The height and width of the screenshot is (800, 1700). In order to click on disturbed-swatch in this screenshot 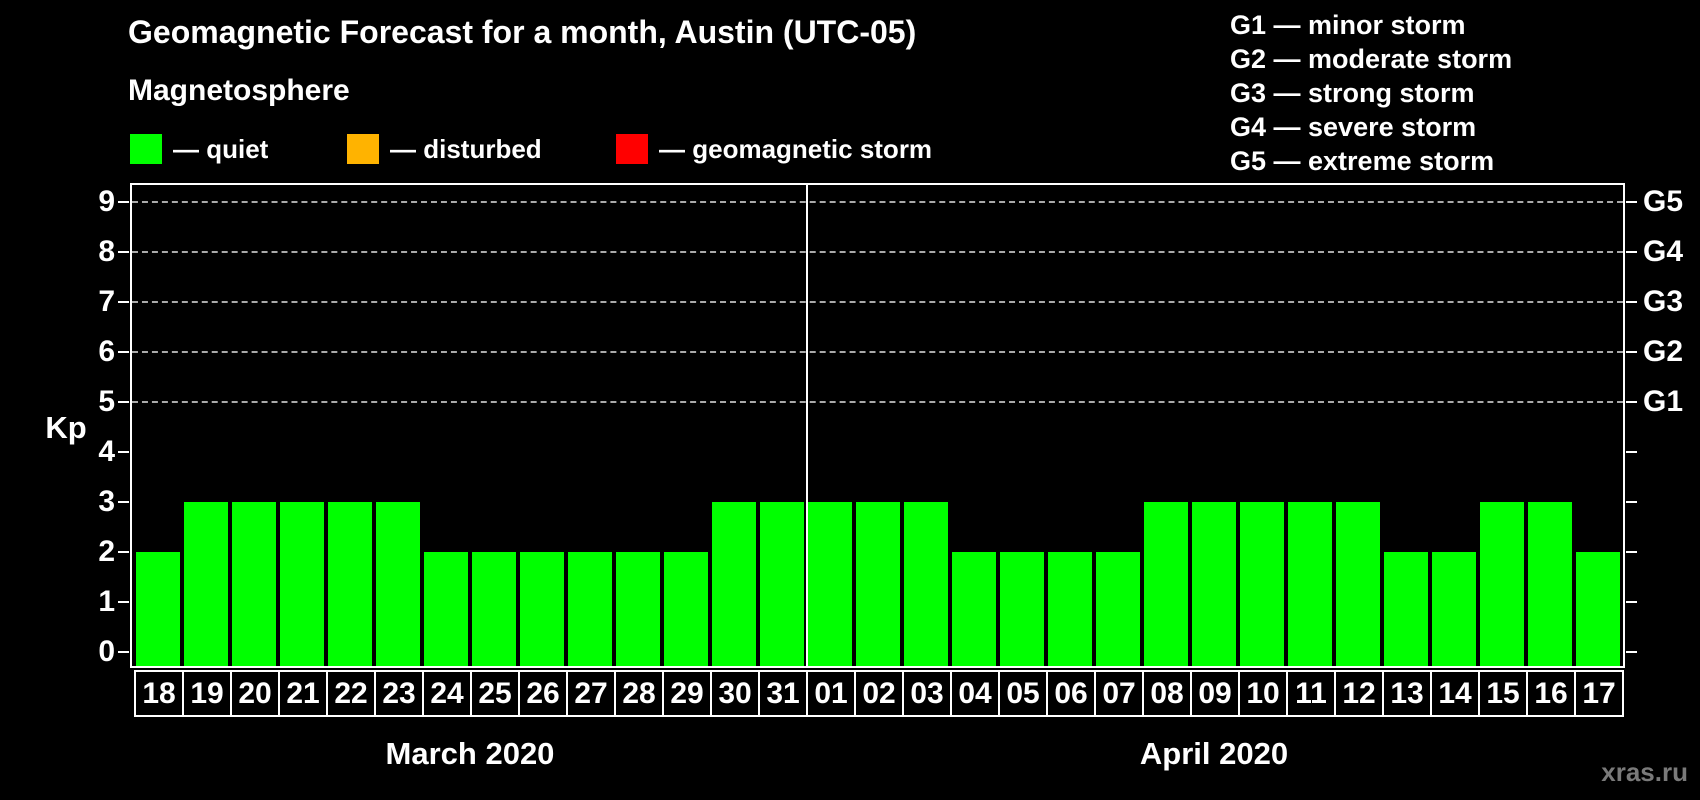, I will do `click(363, 149)`.